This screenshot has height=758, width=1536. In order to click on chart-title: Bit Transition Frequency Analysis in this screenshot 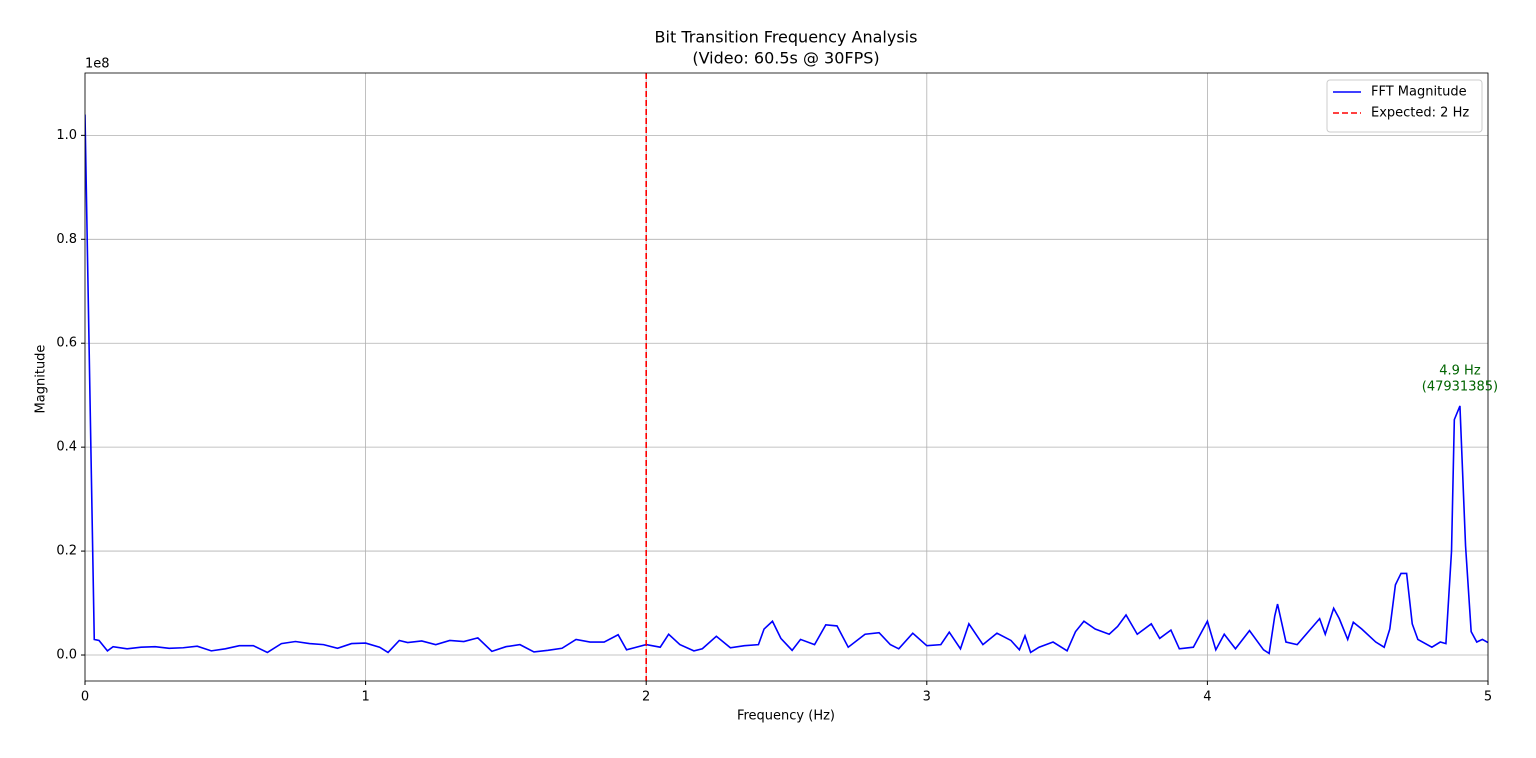, I will do `click(786, 37)`.